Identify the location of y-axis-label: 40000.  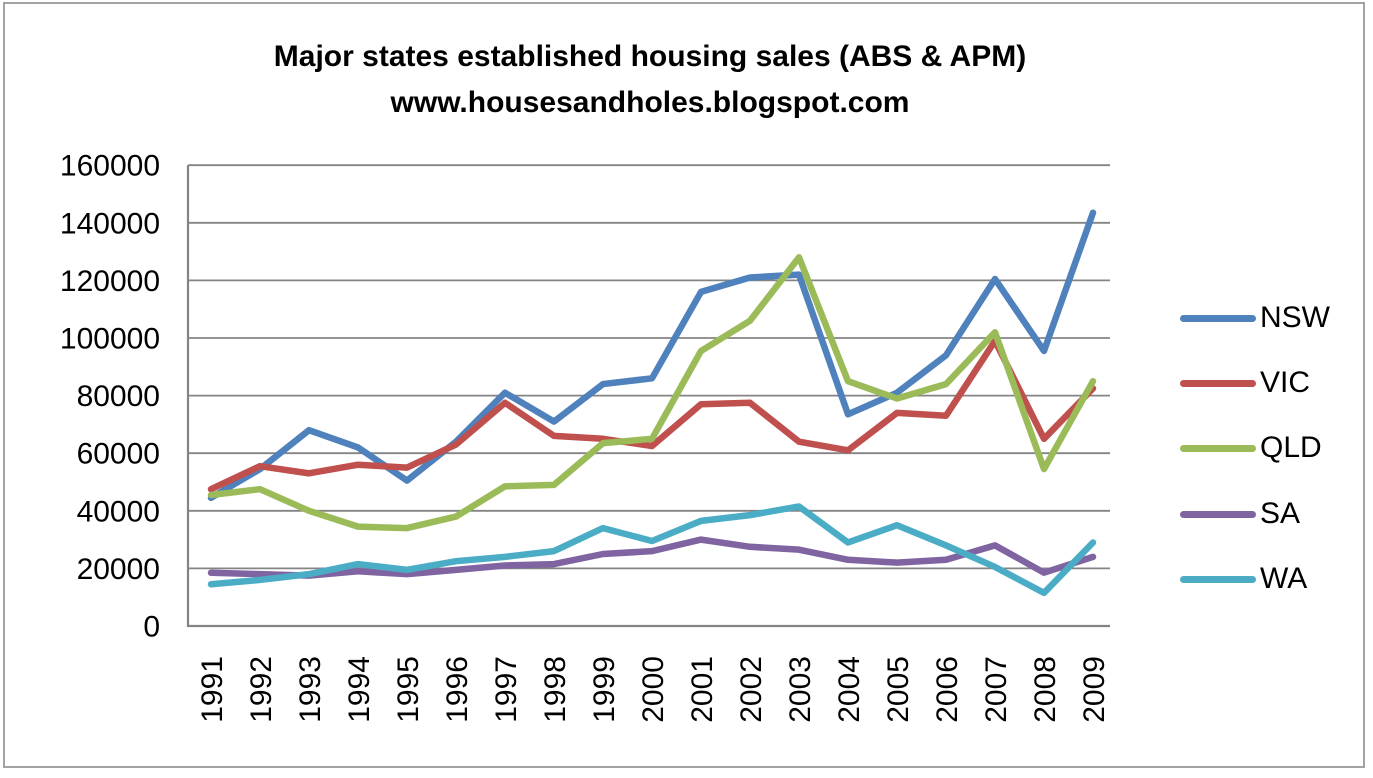
(118, 511).